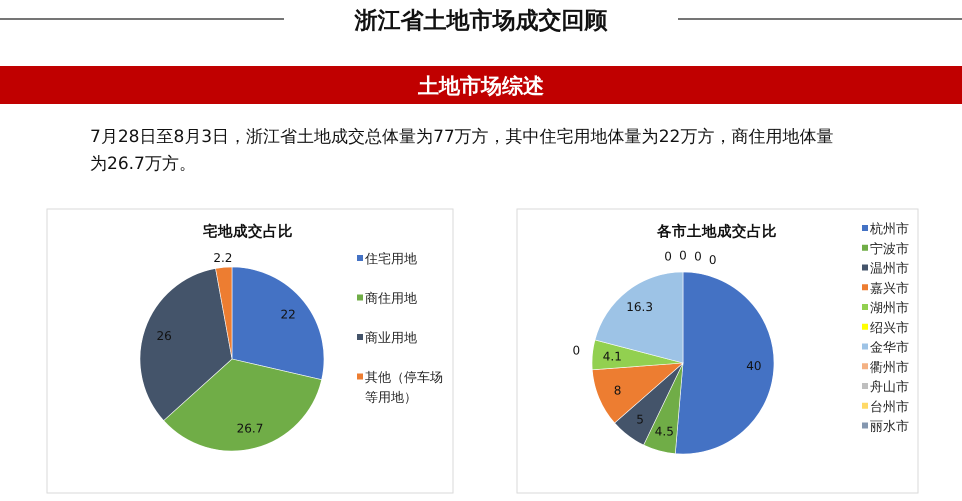 Image resolution: width=962 pixels, height=501 pixels. I want to click on data-label: 5, so click(640, 419).